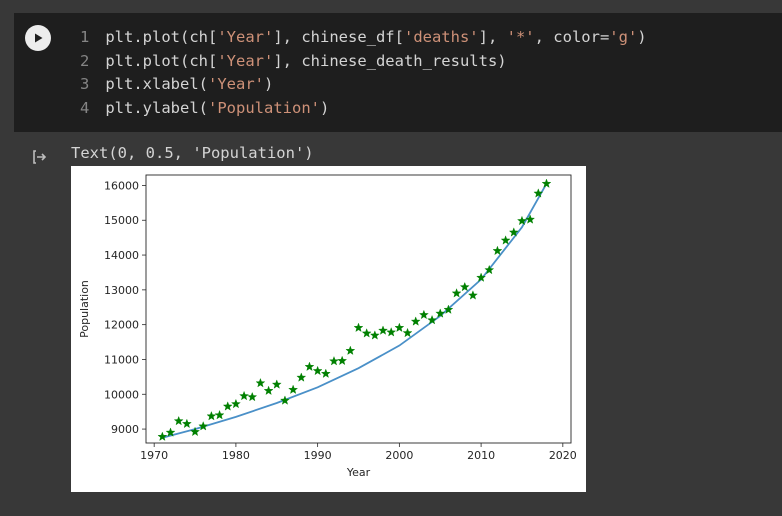 The width and height of the screenshot is (782, 516). I want to click on y-tick-label: 11000, so click(121, 359).